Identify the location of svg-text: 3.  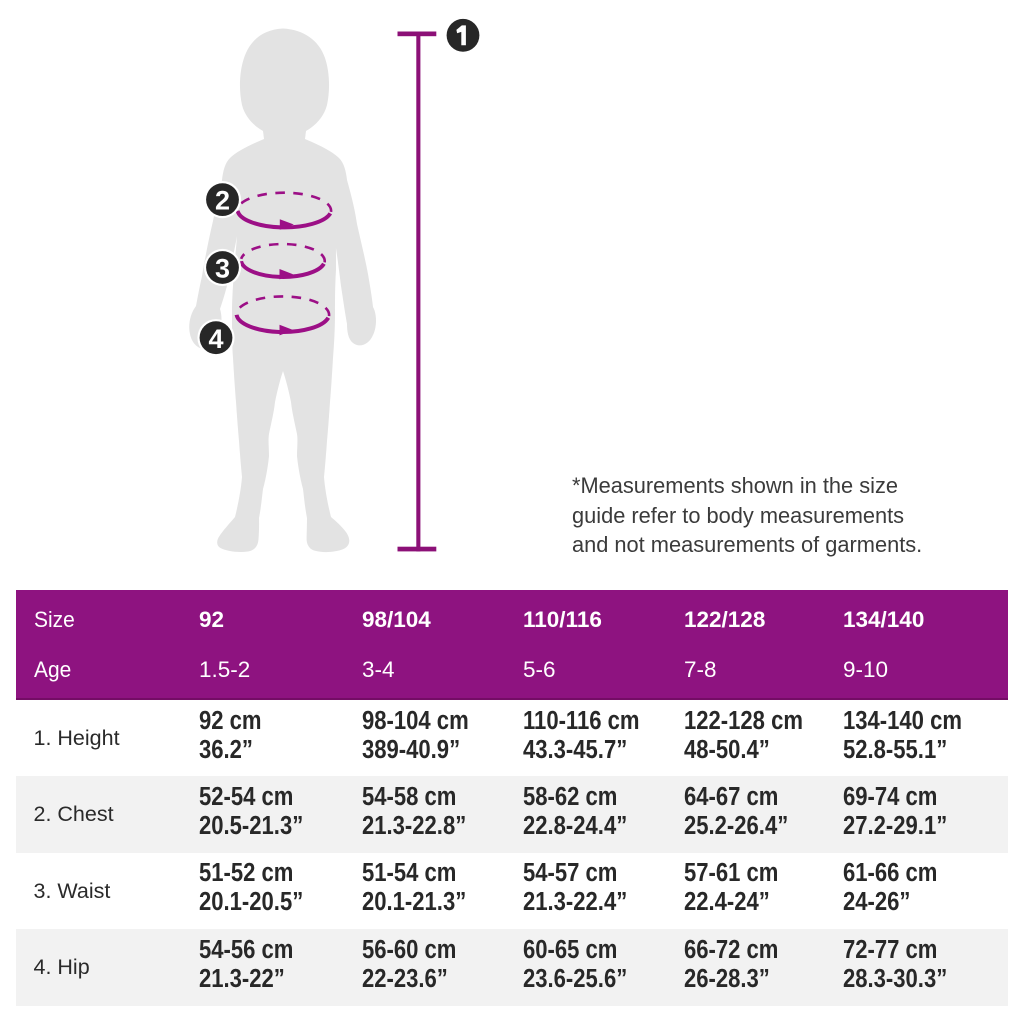
(222, 269).